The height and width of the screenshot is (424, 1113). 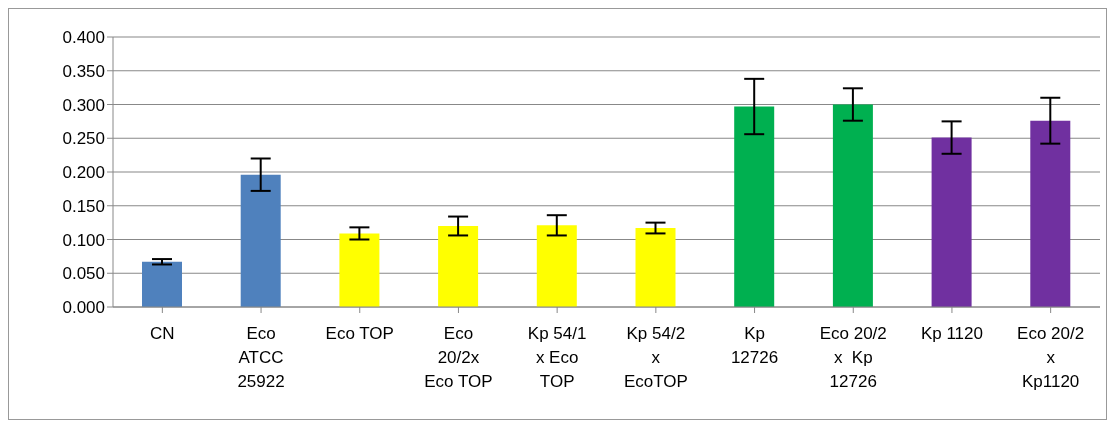 I want to click on x-tick-label: Kp 54/2 x EcoTOP, so click(x=655, y=357).